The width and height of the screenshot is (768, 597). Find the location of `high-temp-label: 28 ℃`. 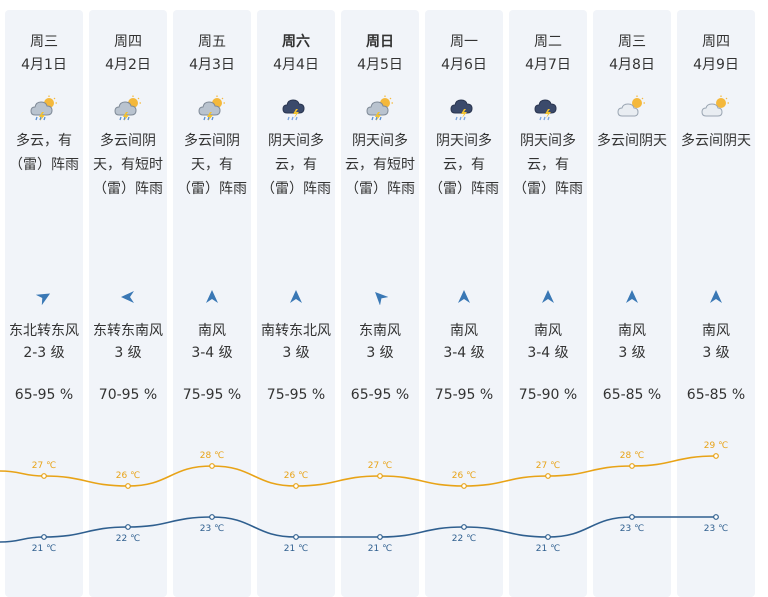

high-temp-label: 28 ℃ is located at coordinates (632, 456).